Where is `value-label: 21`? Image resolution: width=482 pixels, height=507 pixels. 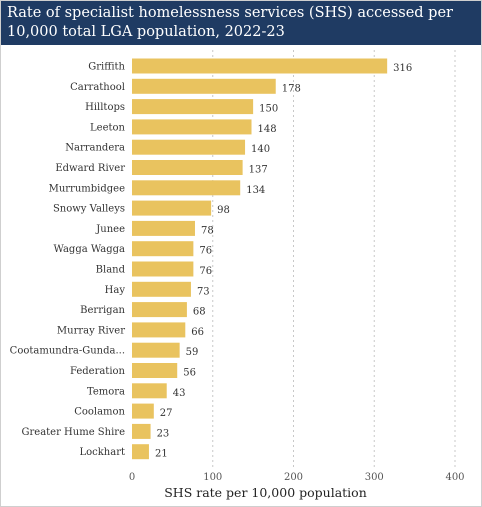
value-label: 21 is located at coordinates (161, 454).